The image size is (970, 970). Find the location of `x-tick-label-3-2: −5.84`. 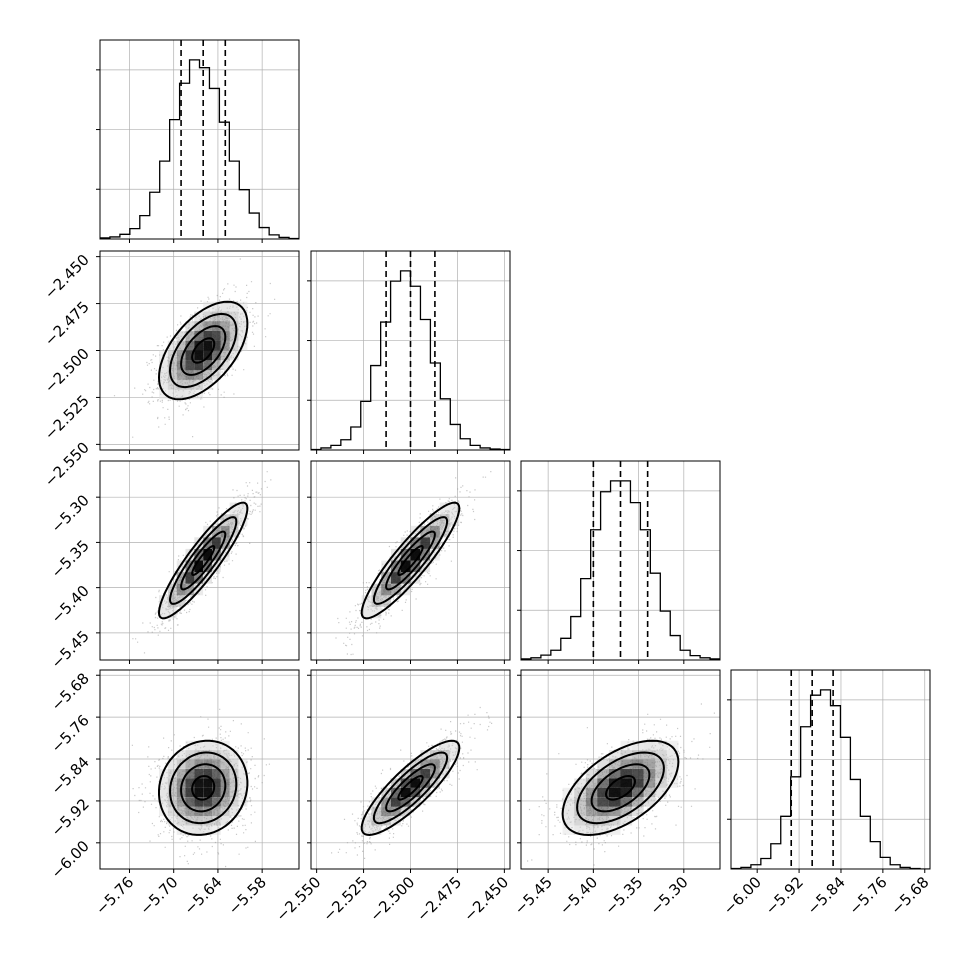

x-tick-label-3-2: −5.84 is located at coordinates (826, 895).